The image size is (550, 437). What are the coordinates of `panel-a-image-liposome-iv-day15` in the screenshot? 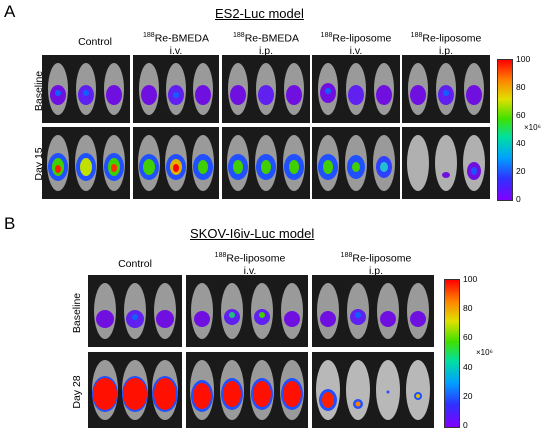 It's located at (356, 163).